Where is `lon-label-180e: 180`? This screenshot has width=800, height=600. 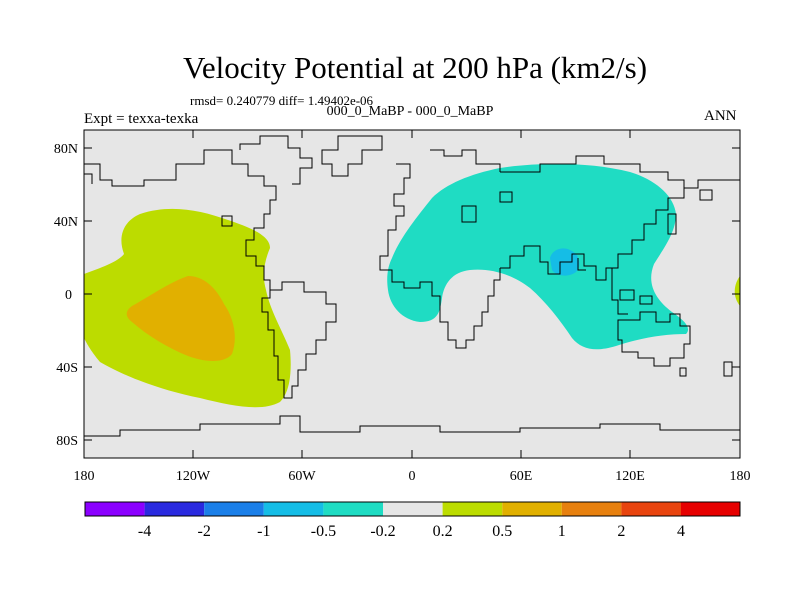 lon-label-180e: 180 is located at coordinates (740, 476).